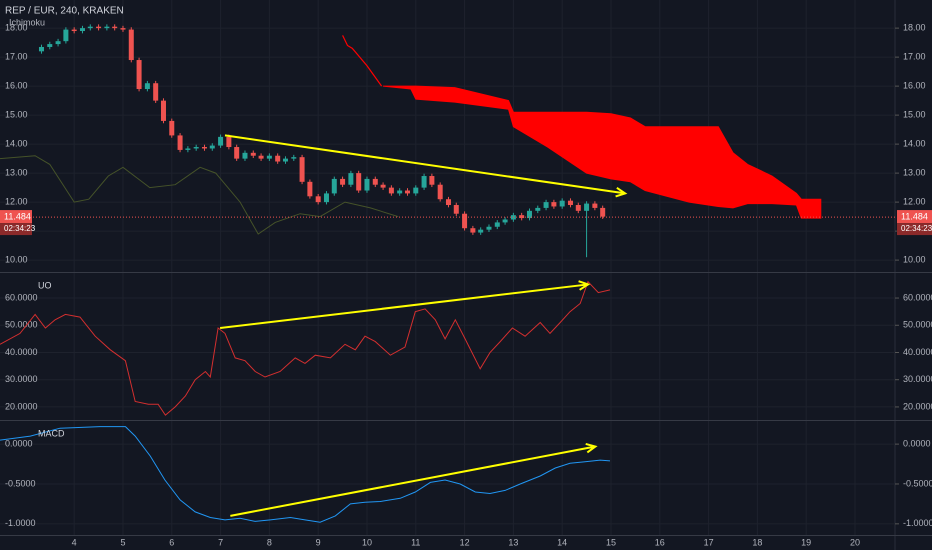 This screenshot has height=550, width=932. I want to click on x-tick-label: 7, so click(220, 542).